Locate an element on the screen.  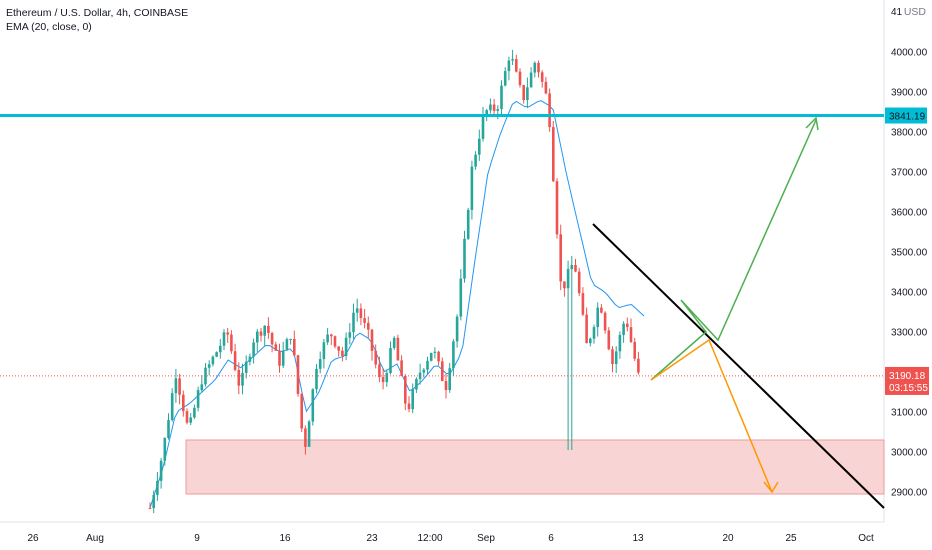
countdown-label: 03:15:55 is located at coordinates (908, 388).